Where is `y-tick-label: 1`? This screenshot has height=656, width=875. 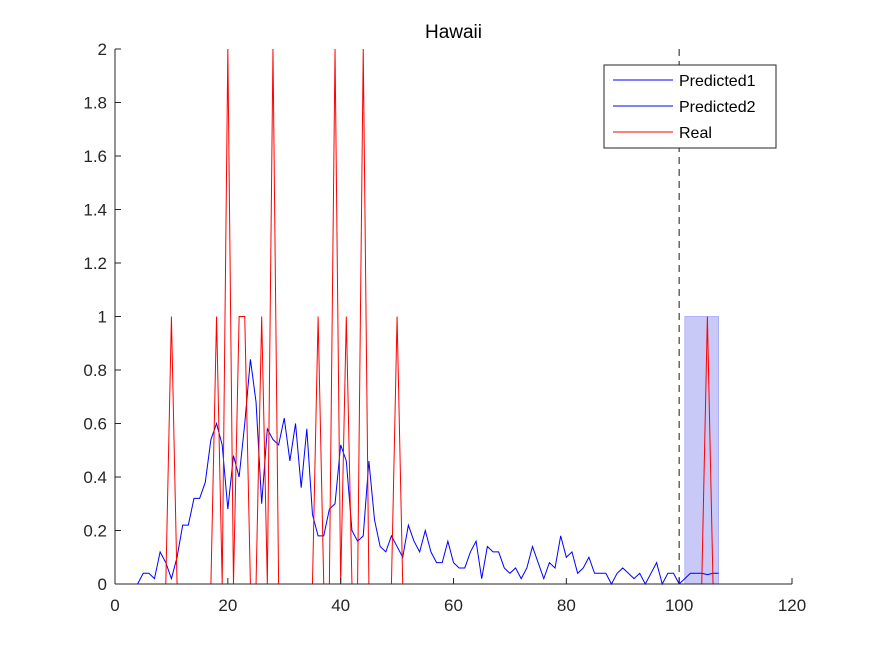 y-tick-label: 1 is located at coordinates (102, 317).